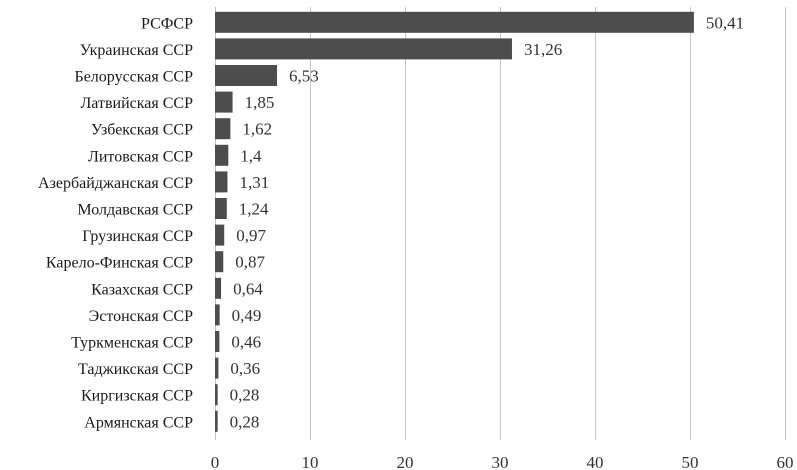  What do you see at coordinates (245, 395) in the screenshot?
I see `value-label-14: 0,28` at bounding box center [245, 395].